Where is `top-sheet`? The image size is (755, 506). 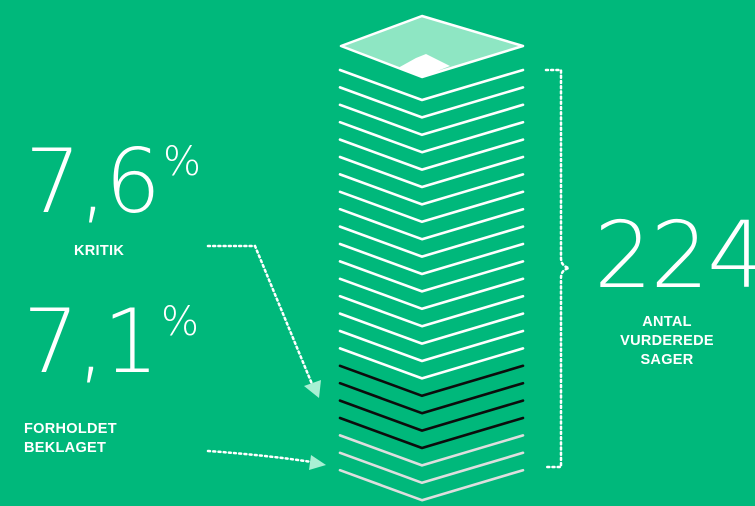
top-sheet is located at coordinates (432, 46).